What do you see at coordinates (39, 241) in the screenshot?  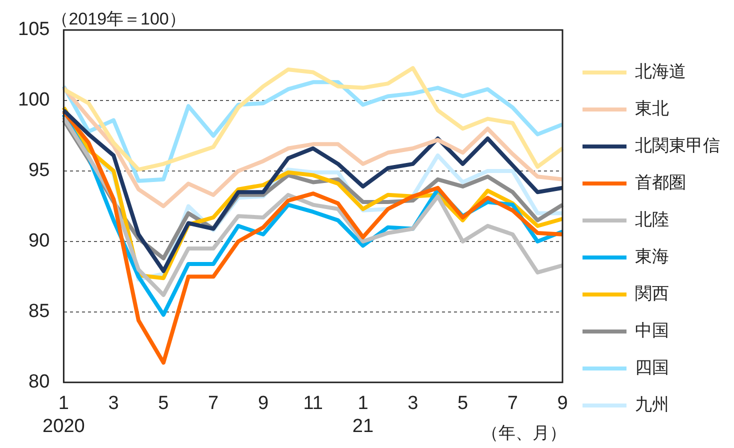 I see `y-tick-label: 90` at bounding box center [39, 241].